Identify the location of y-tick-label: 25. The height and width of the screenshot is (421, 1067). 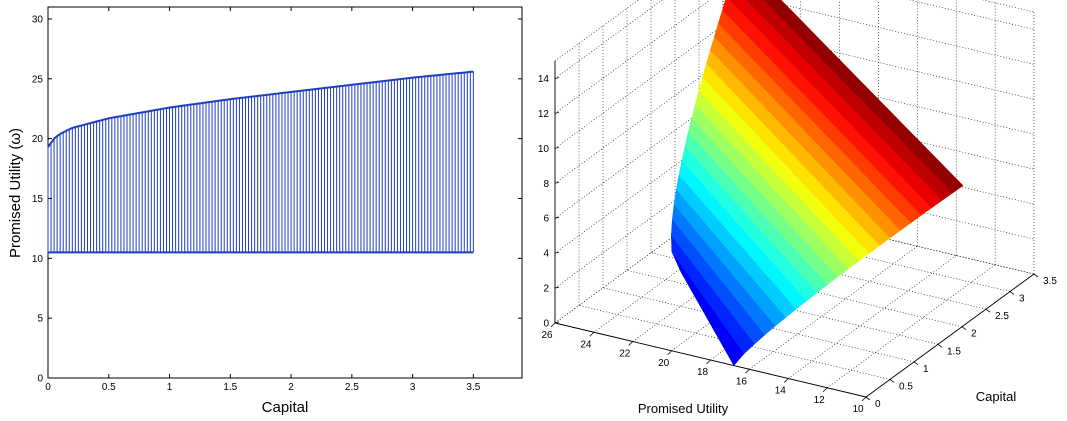
(38, 79).